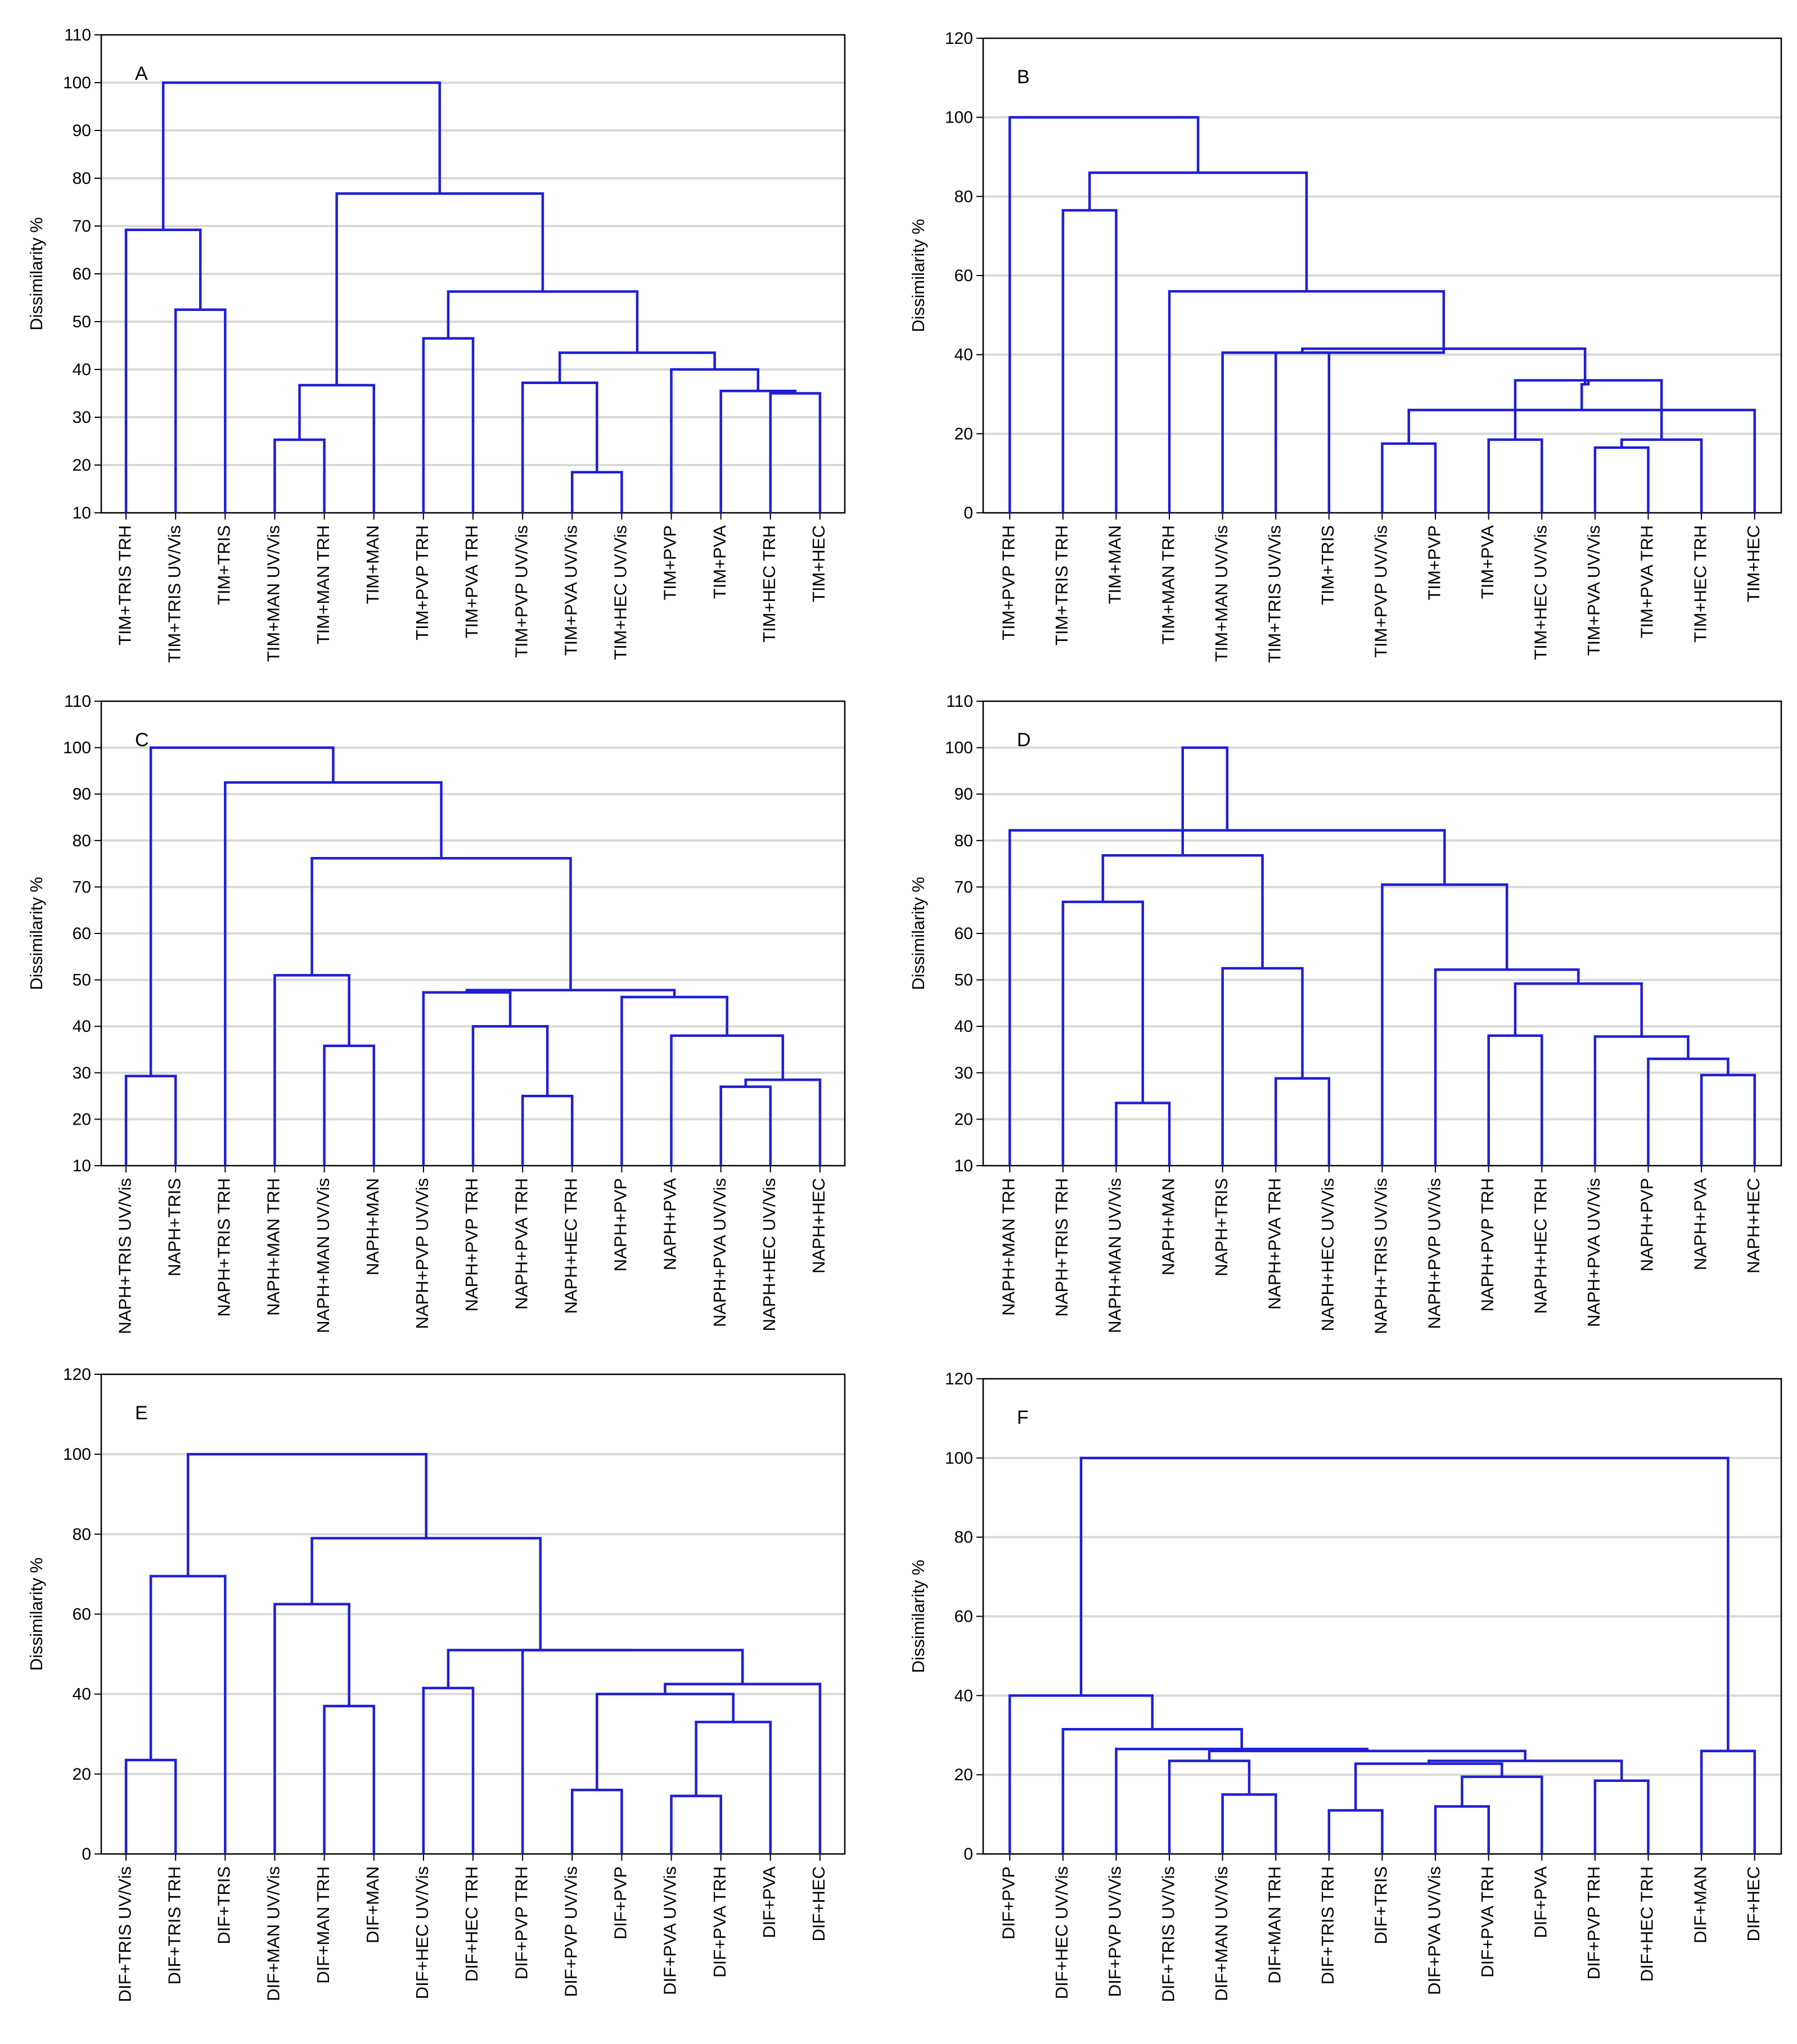  What do you see at coordinates (1540, 592) in the screenshot?
I see `leaf-label: TIM+HEC UV/Vis` at bounding box center [1540, 592].